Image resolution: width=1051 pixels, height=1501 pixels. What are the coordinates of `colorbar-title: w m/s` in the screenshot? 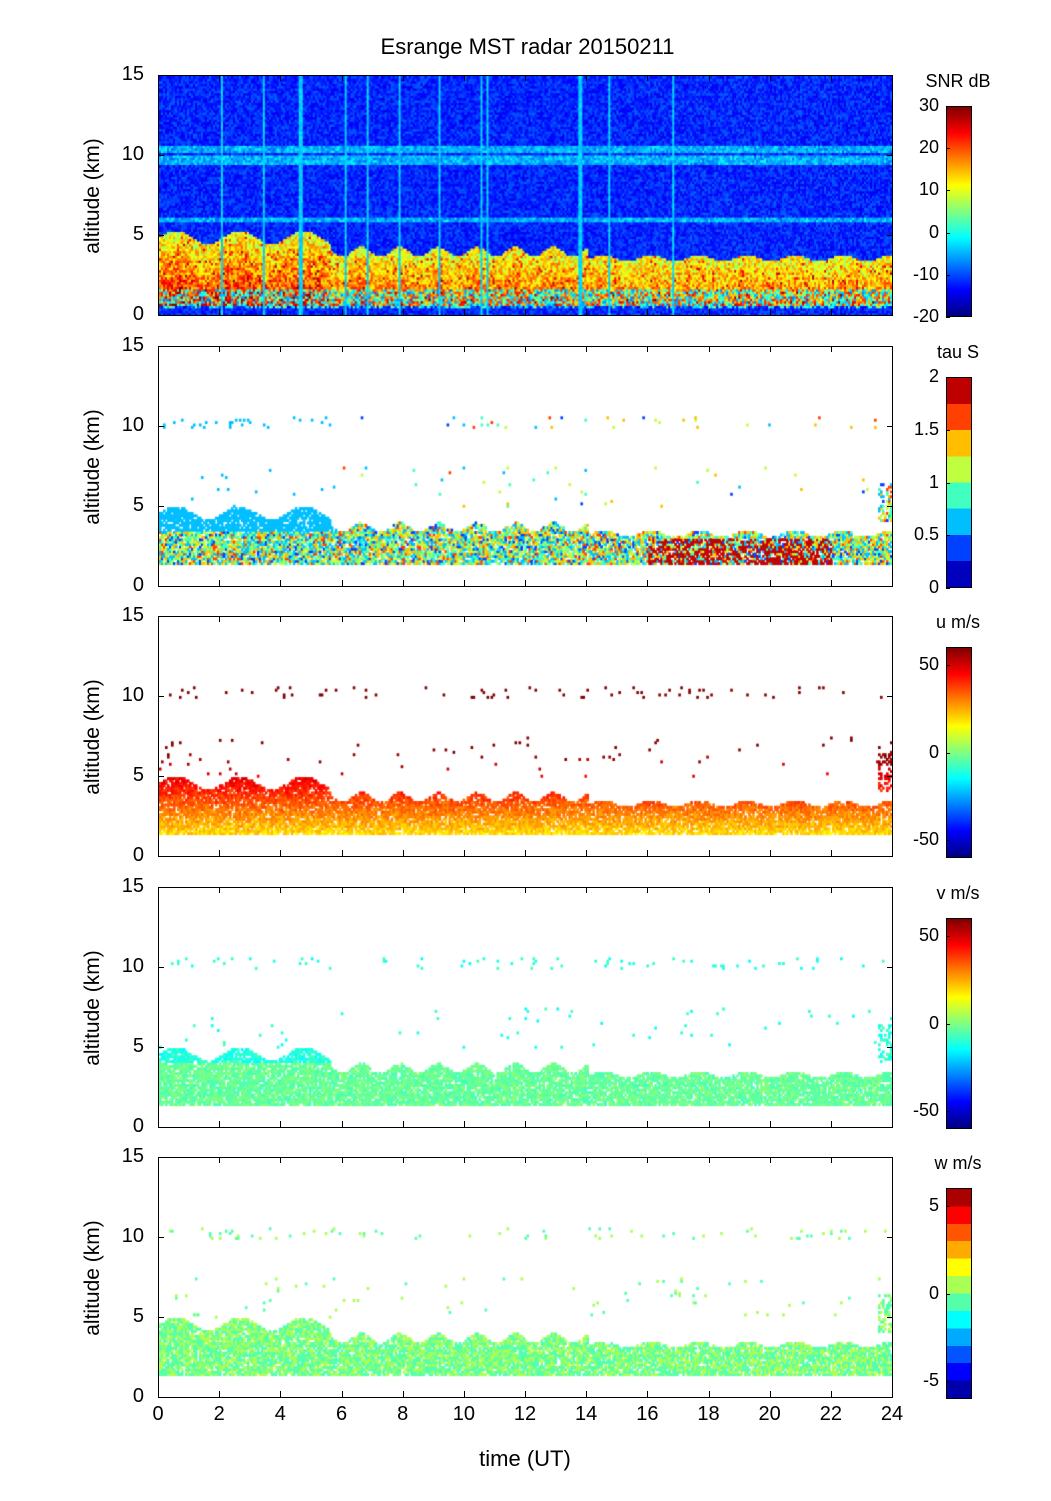 It's located at (958, 1163).